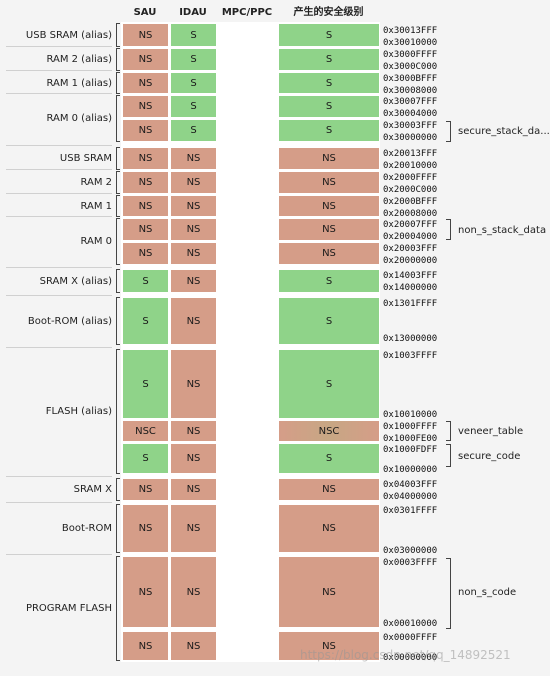 Image resolution: width=550 pixels, height=676 pixels. Describe the element at coordinates (410, 202) in the screenshot. I see `address-label: 0x2000BFFF` at that location.